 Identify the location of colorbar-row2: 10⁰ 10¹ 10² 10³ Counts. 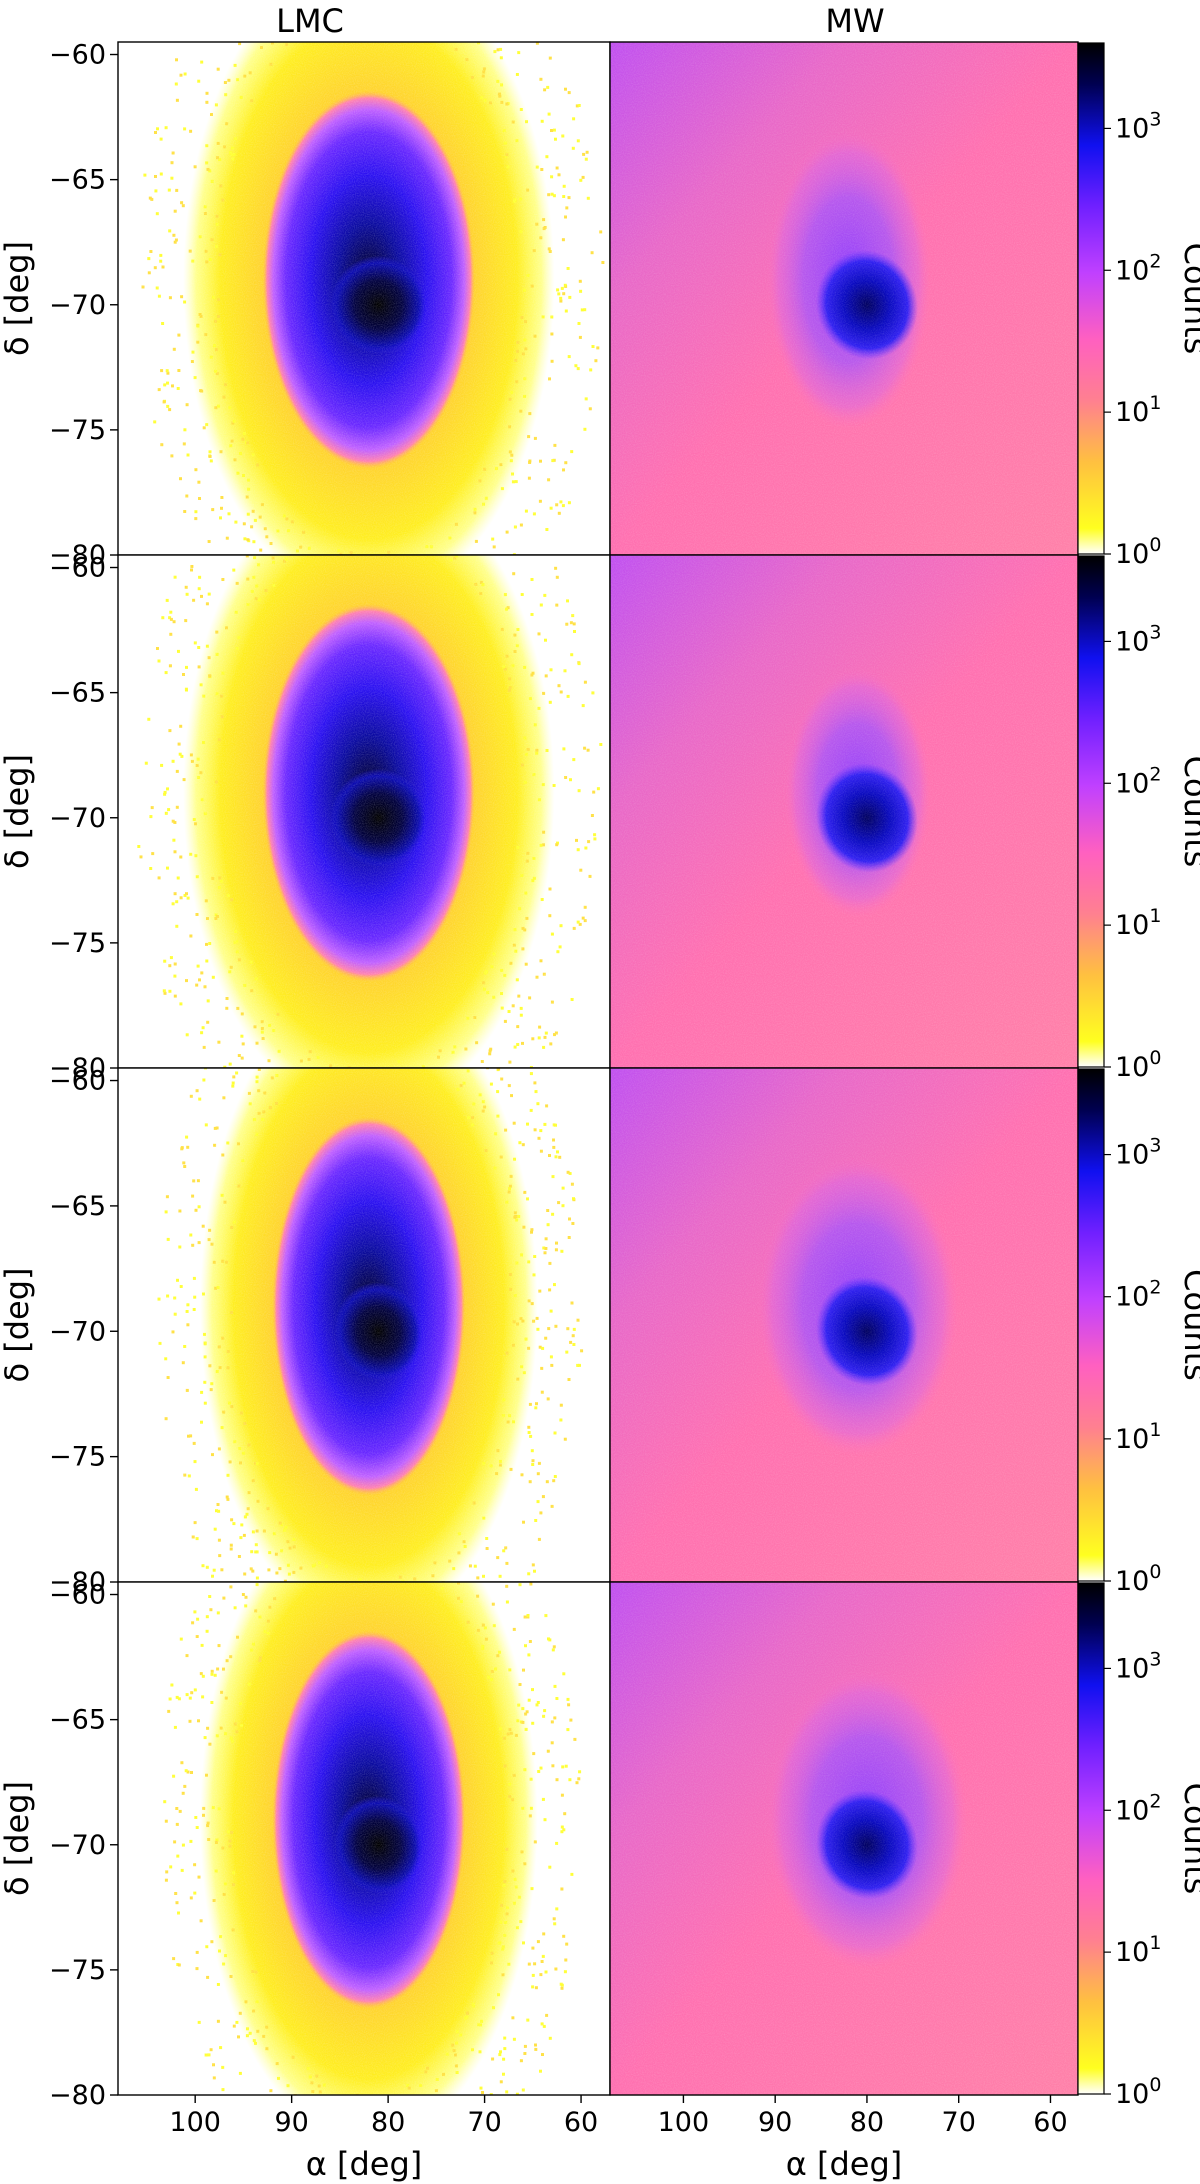
(1138, 819).